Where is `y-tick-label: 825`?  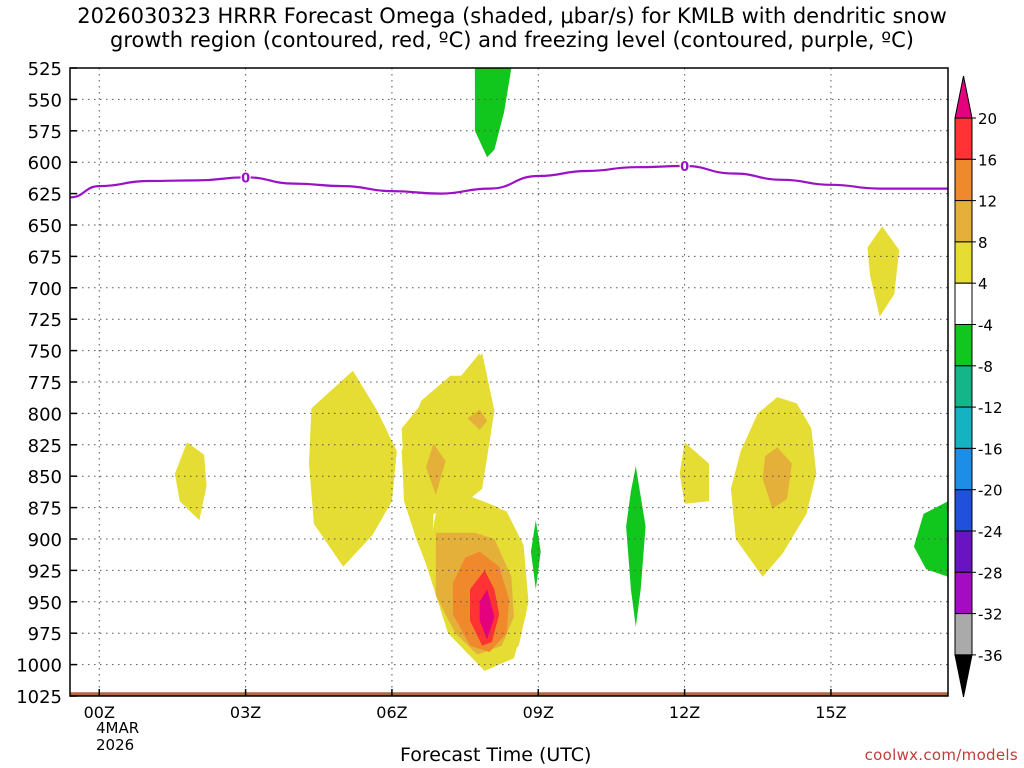 y-tick-label: 825 is located at coordinates (45, 446).